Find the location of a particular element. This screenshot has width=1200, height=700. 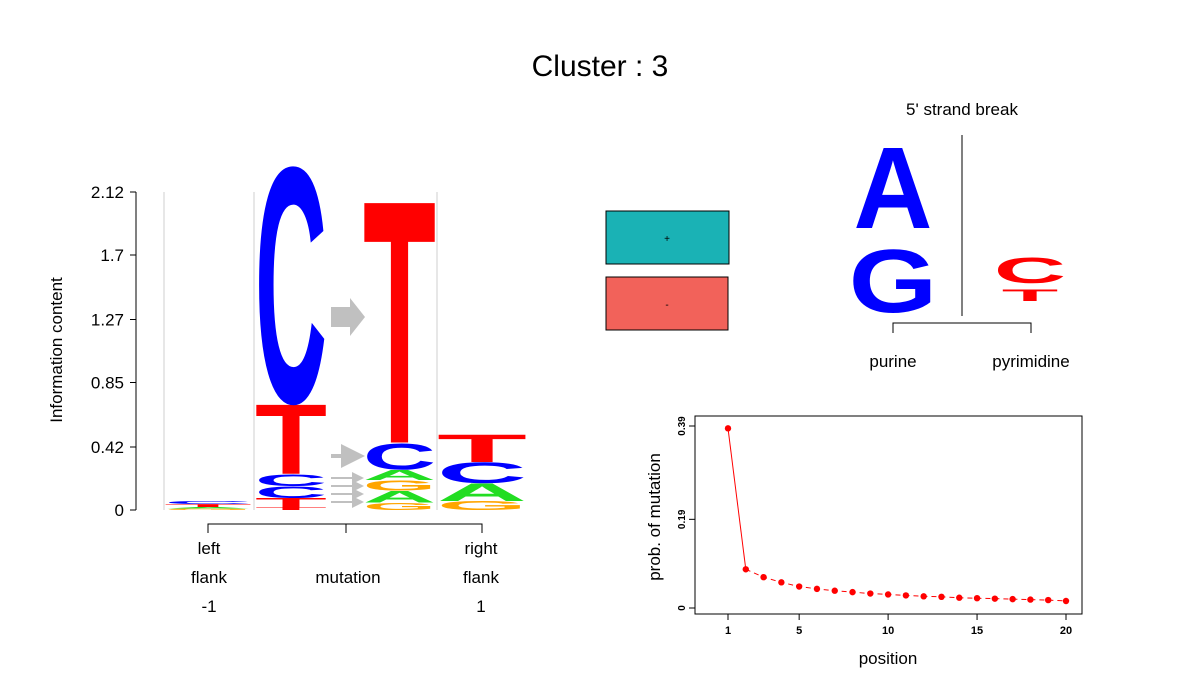

right-flank-label: flank is located at coordinates (481, 577).